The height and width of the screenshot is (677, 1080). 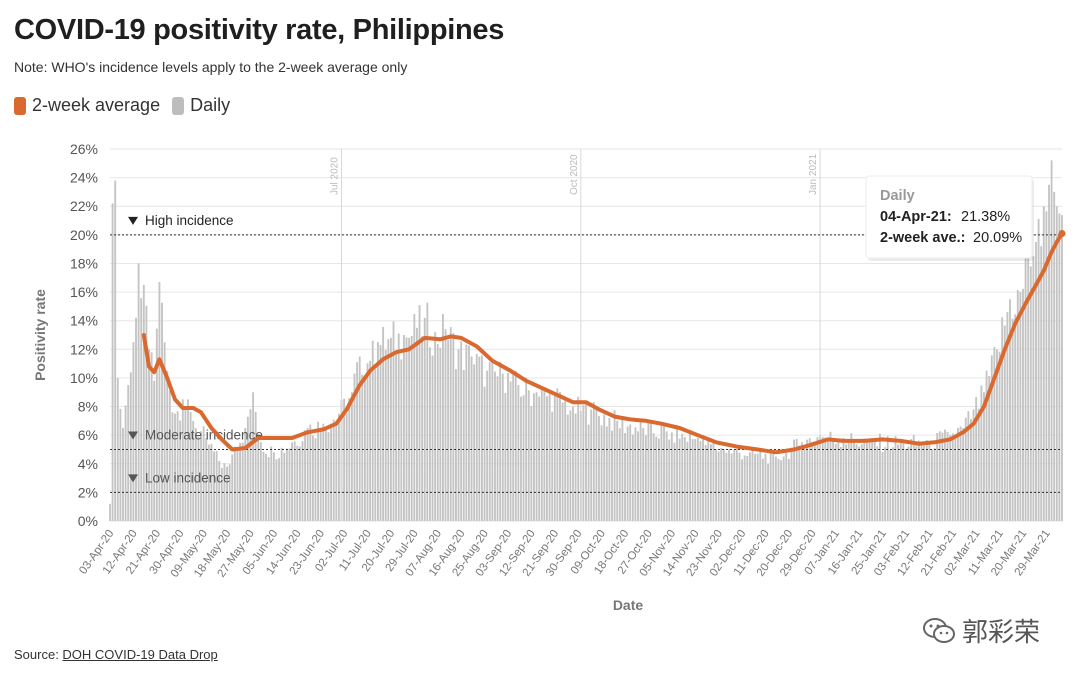 I want to click on month-marker-label: Jul 2020, so click(x=334, y=176).